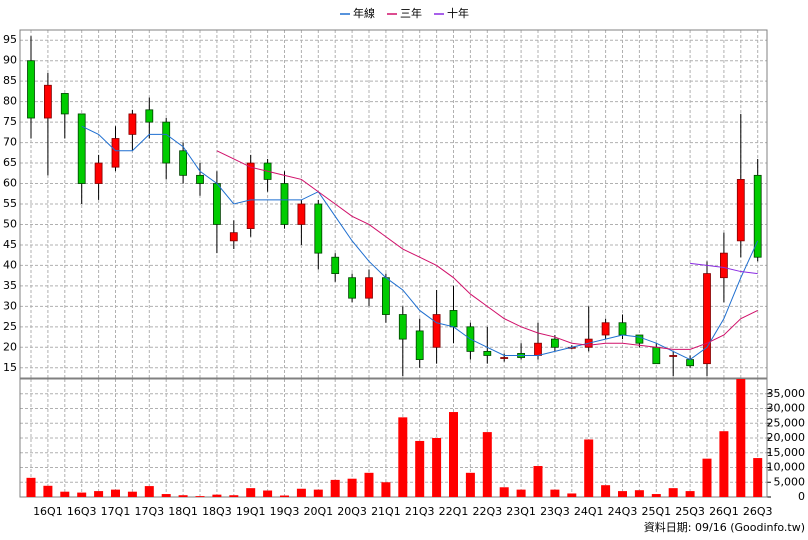 Image resolution: width=808 pixels, height=540 pixels. Describe the element at coordinates (690, 511) in the screenshot. I see `x-tick-label: 25Q3` at that location.